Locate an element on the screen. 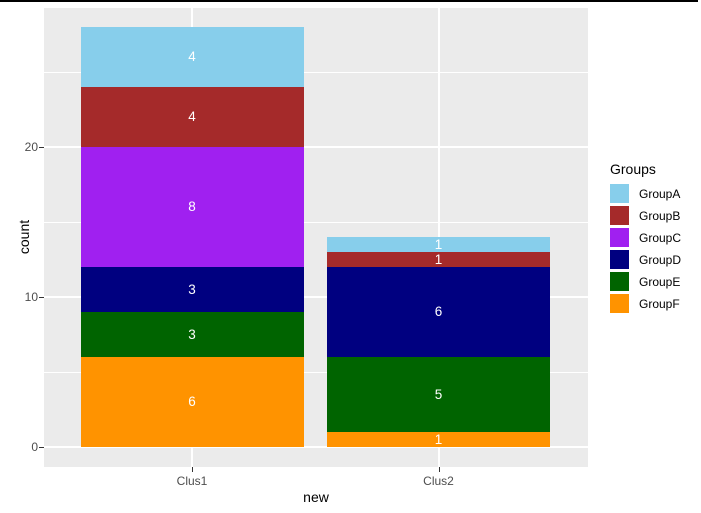 The width and height of the screenshot is (701, 513). window-border-top is located at coordinates (349, 1).